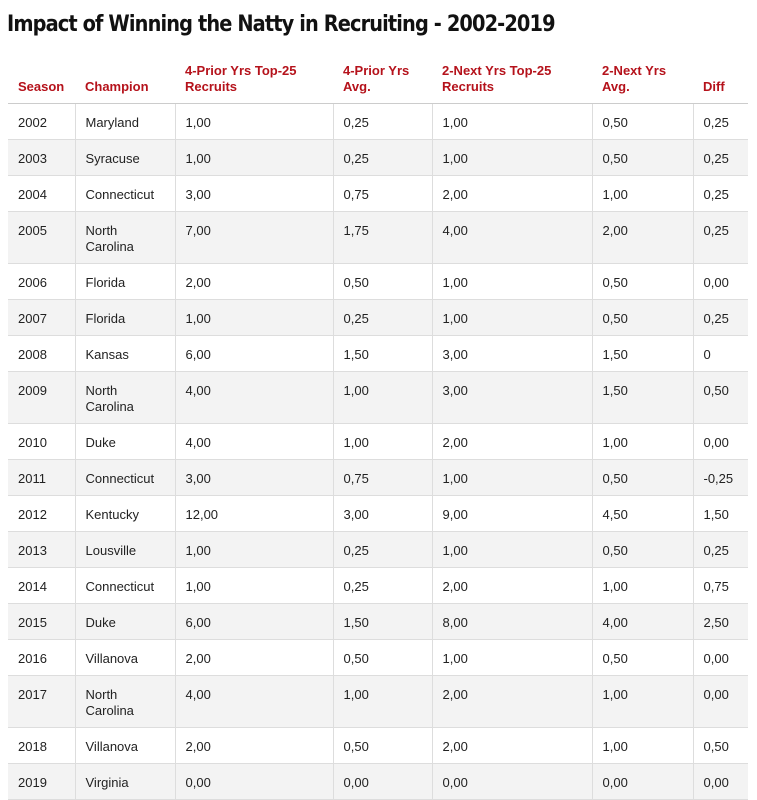 The width and height of the screenshot is (757, 800). What do you see at coordinates (41, 81) in the screenshot?
I see `column-header: Season` at bounding box center [41, 81].